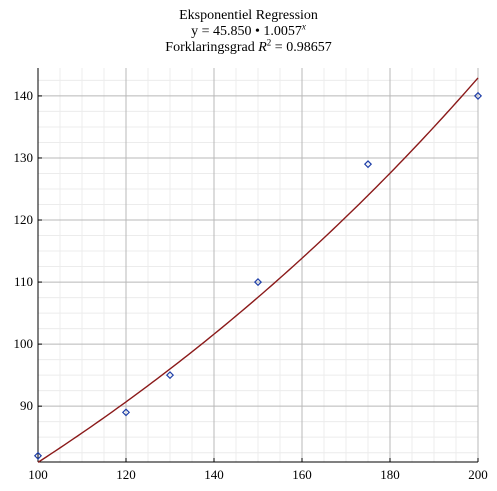 The image size is (497, 491). What do you see at coordinates (24, 95) in the screenshot?
I see `y-tick-label: 140` at bounding box center [24, 95].